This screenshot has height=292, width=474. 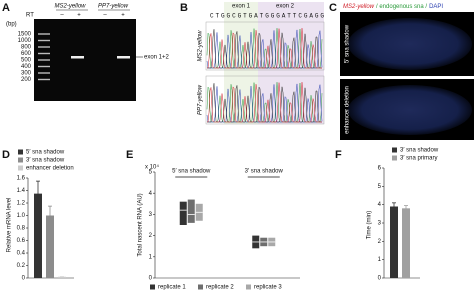 What do you see at coordinates (21, 191) in the screenshot?
I see `y-tick-label: 1.4` at bounding box center [21, 191].